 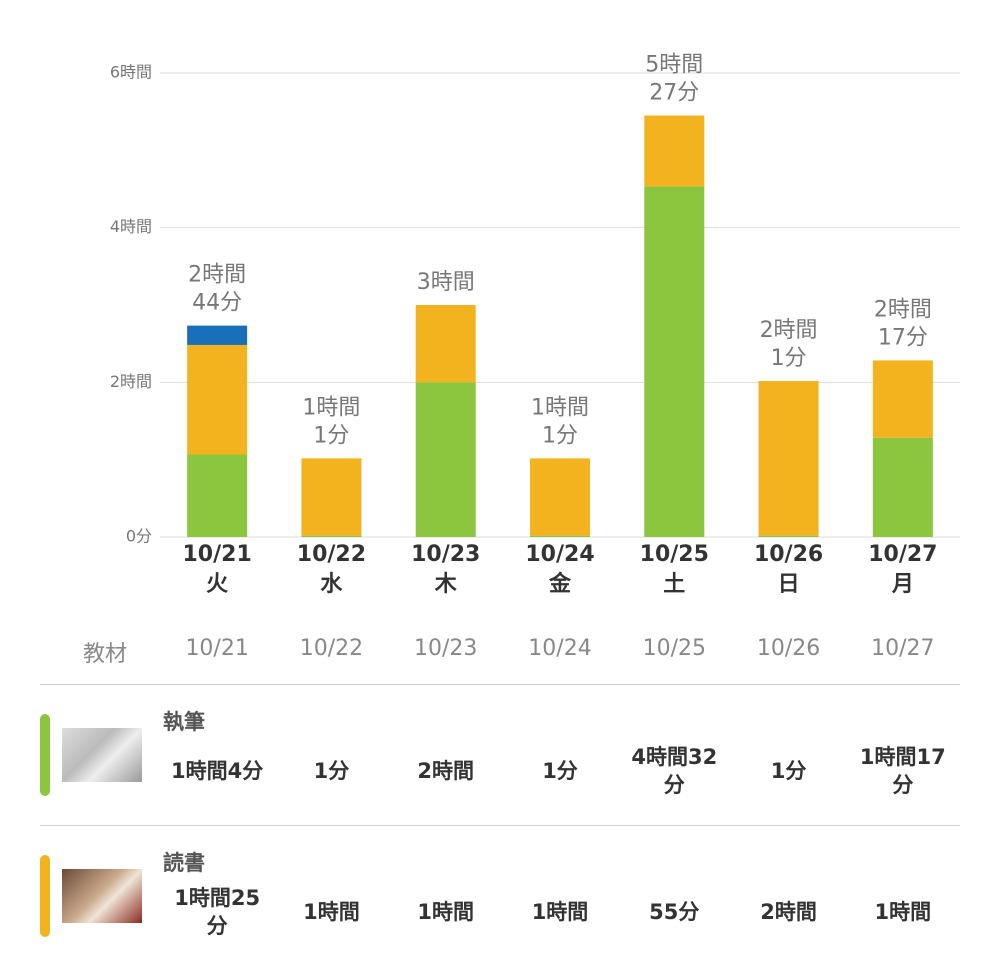 I want to click on total-label: 2時間 17分, so click(x=903, y=323).